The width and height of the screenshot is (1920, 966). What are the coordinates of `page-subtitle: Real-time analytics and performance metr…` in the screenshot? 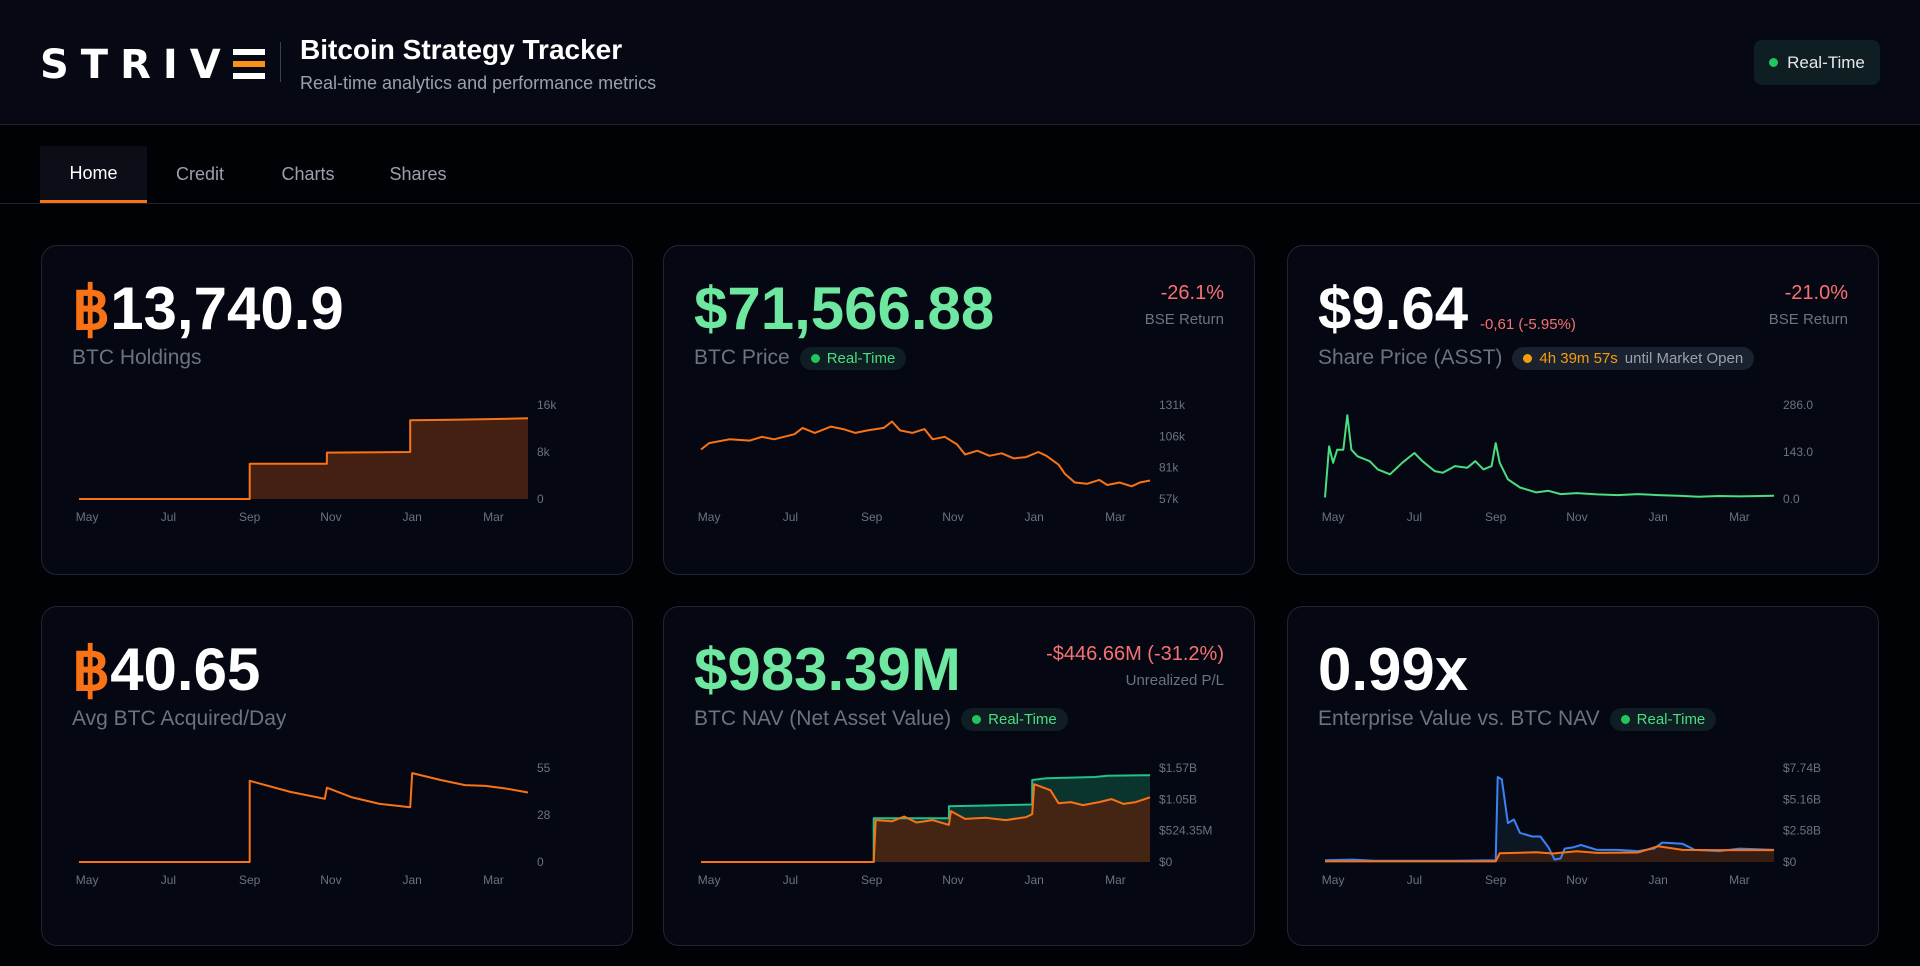 It's located at (478, 83).